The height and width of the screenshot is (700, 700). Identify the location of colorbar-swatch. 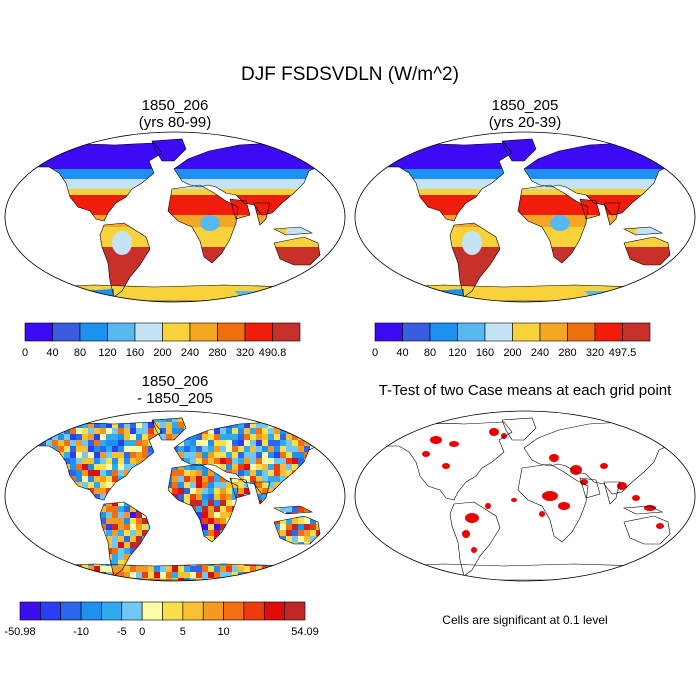
(51, 611).